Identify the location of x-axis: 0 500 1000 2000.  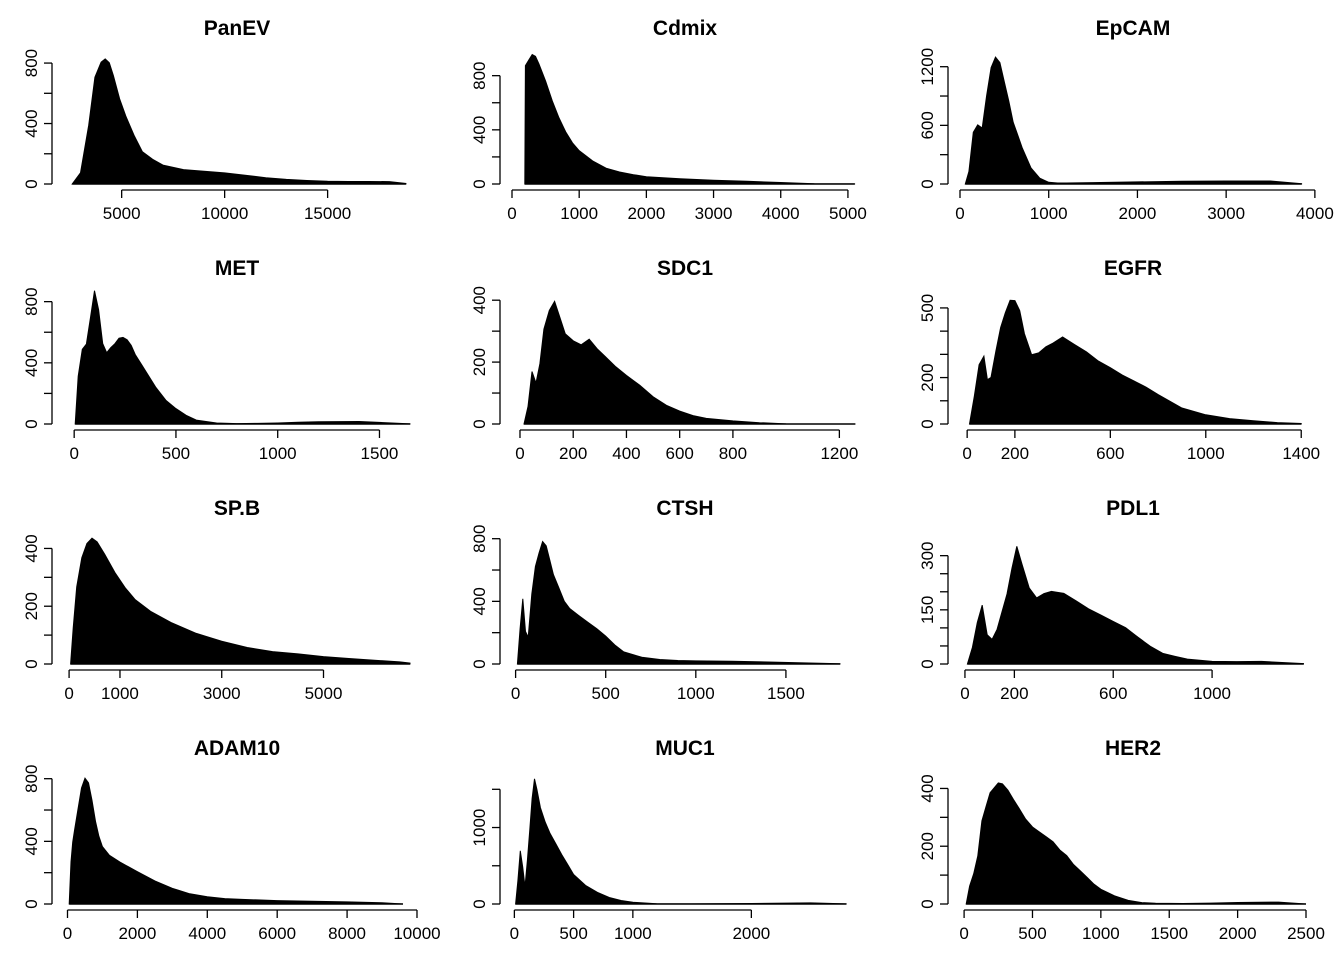
(640, 926).